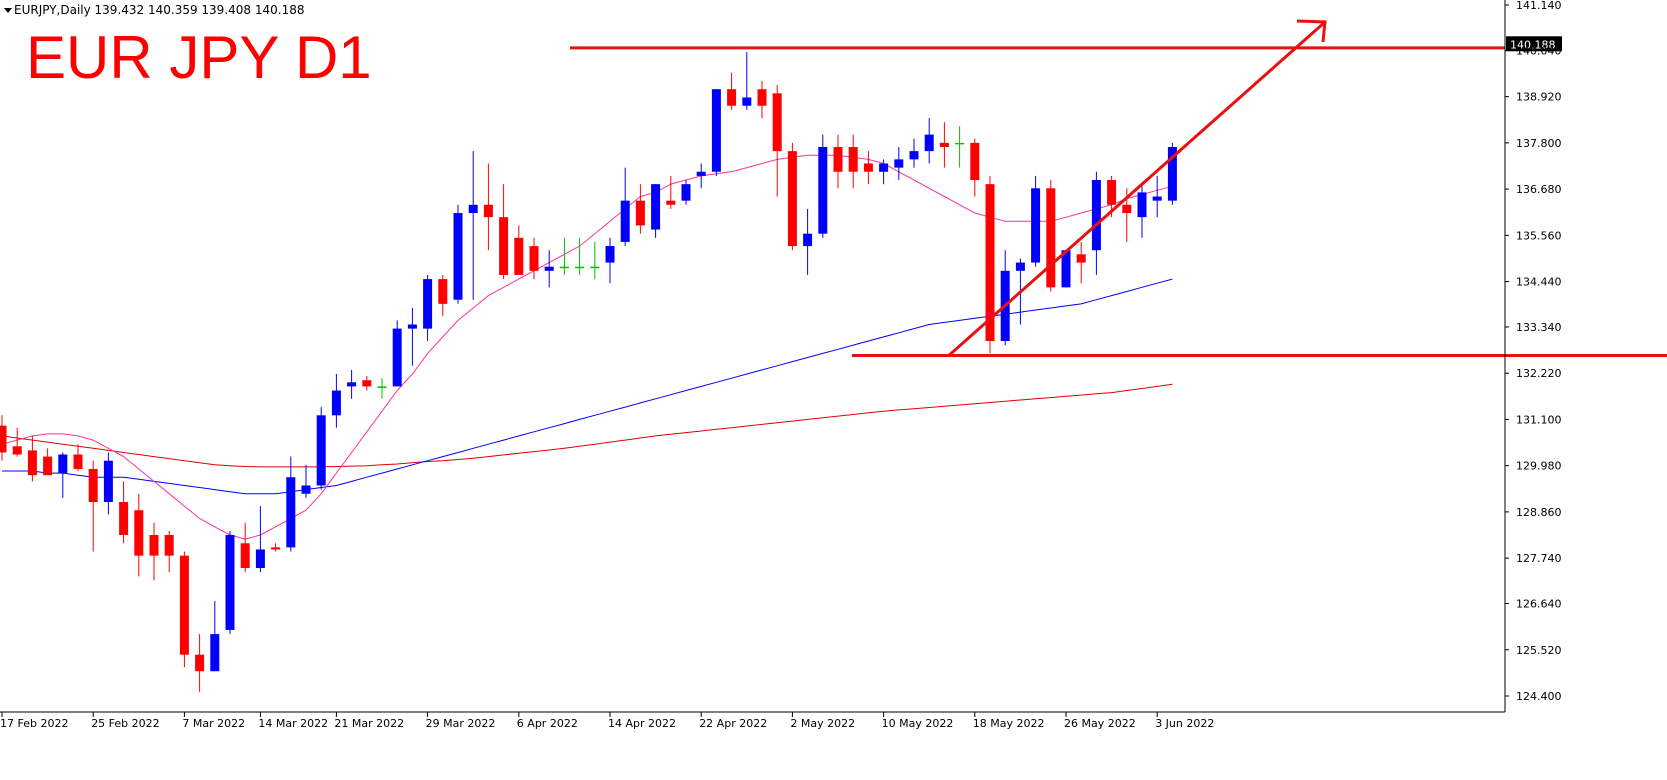 The image size is (1667, 780). I want to click on x-tick-label: 17 Feb 2022, so click(34, 723).